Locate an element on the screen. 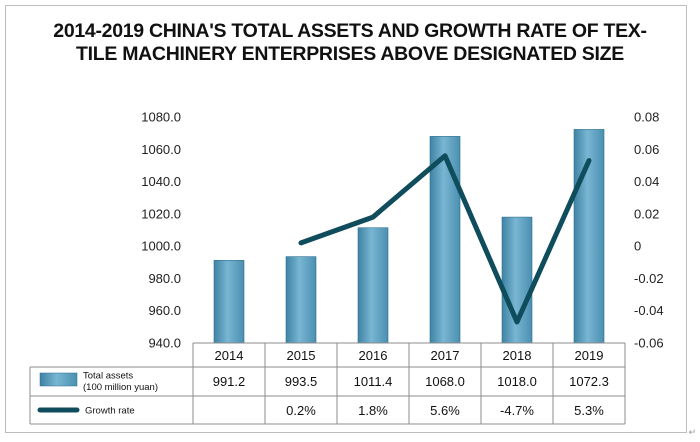  x-category-label: 2017 is located at coordinates (445, 355).